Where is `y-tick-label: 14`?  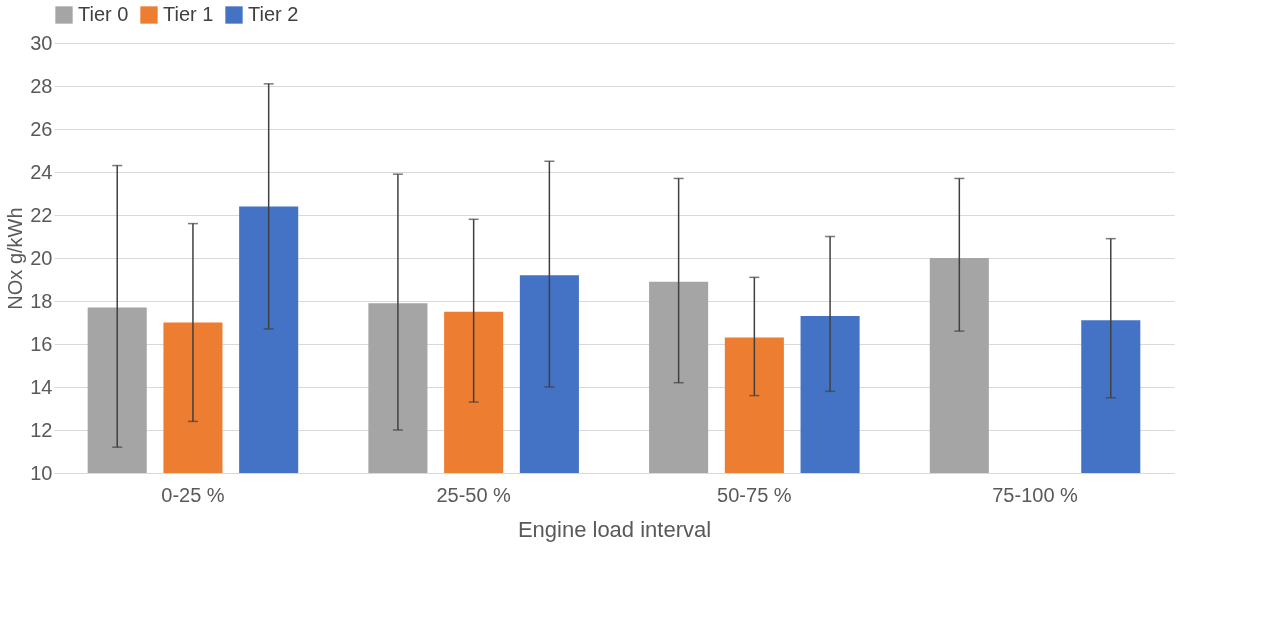
y-tick-label: 14 is located at coordinates (41, 386).